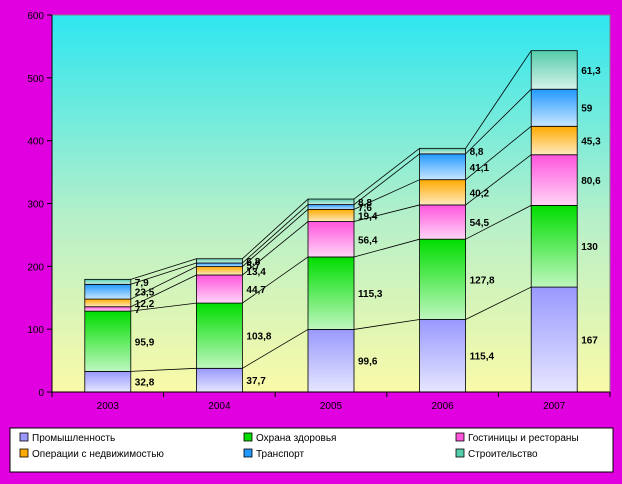 This screenshot has width=622, height=484. I want to click on data-label: 12,2, so click(145, 304).